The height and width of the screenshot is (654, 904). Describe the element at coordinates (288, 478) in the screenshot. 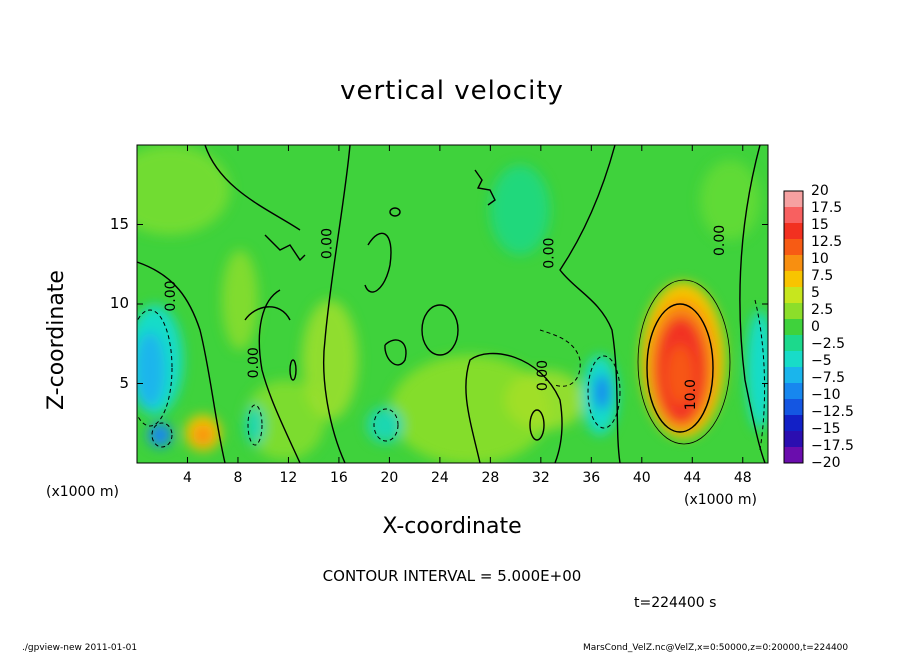

I see `x-tick-label: 12` at that location.